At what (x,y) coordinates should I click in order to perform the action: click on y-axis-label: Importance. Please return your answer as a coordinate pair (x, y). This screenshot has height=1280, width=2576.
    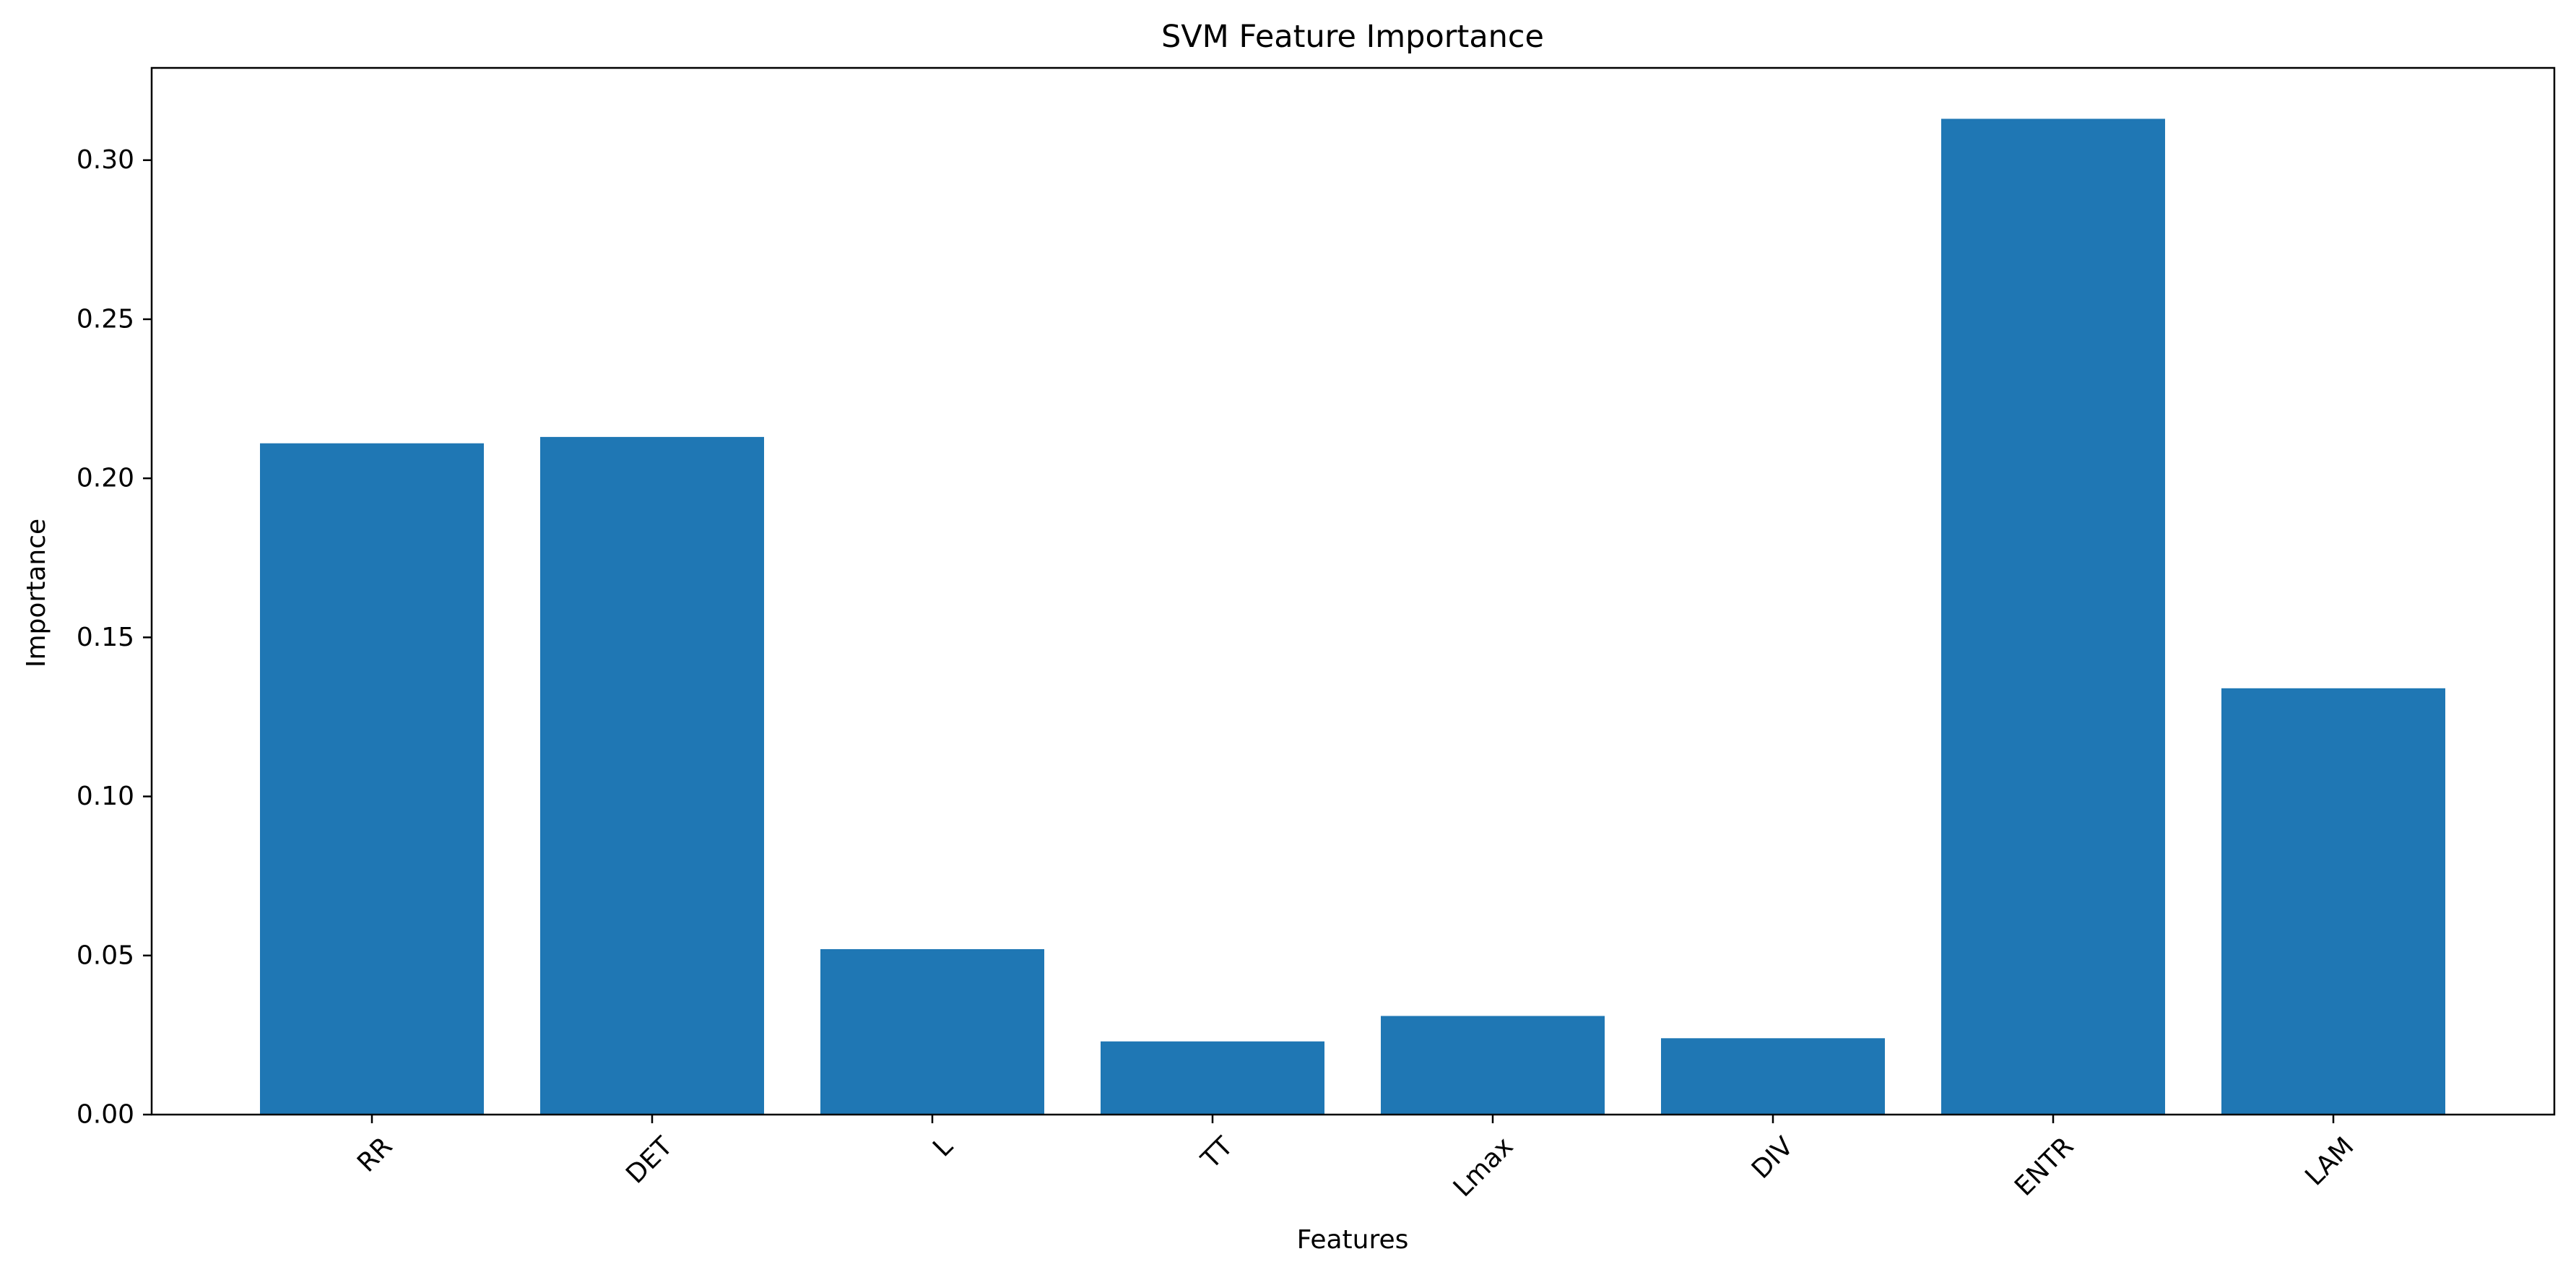
    Looking at the image, I should click on (36, 593).